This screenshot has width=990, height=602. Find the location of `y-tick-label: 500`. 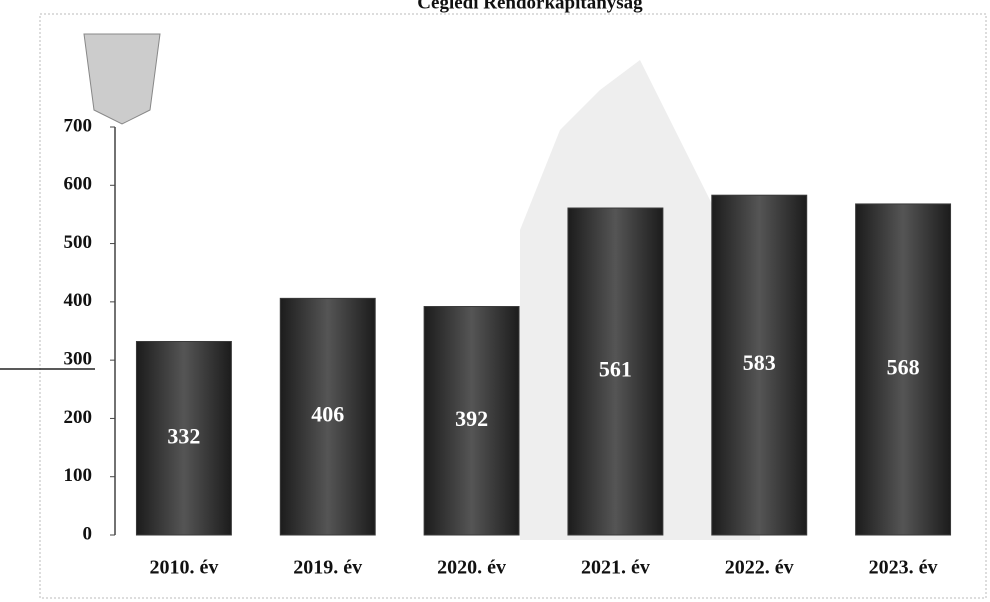

y-tick-label: 500 is located at coordinates (78, 242).